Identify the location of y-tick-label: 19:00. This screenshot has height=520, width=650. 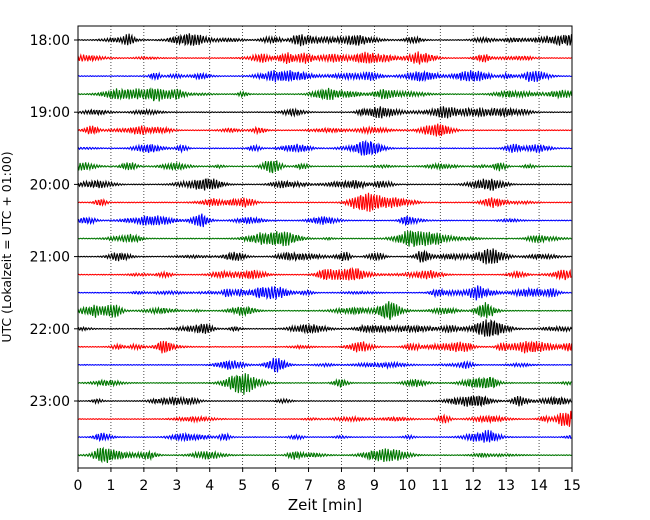
(50, 113).